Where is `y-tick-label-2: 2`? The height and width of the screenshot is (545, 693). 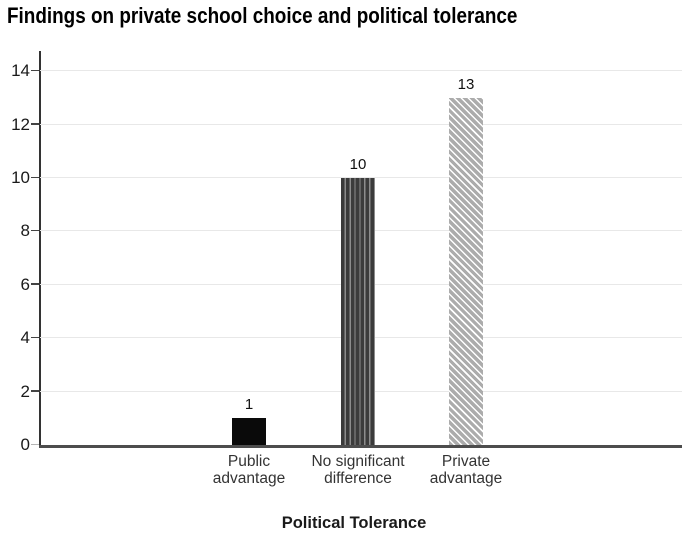
y-tick-label-2: 2 is located at coordinates (25, 391).